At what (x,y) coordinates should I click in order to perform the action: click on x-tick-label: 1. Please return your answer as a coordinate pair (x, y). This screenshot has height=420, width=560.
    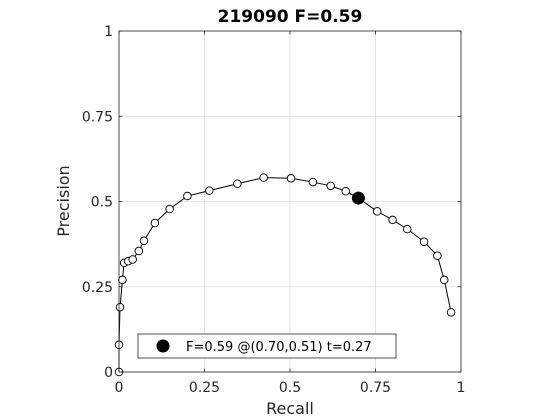
    Looking at the image, I should click on (461, 388).